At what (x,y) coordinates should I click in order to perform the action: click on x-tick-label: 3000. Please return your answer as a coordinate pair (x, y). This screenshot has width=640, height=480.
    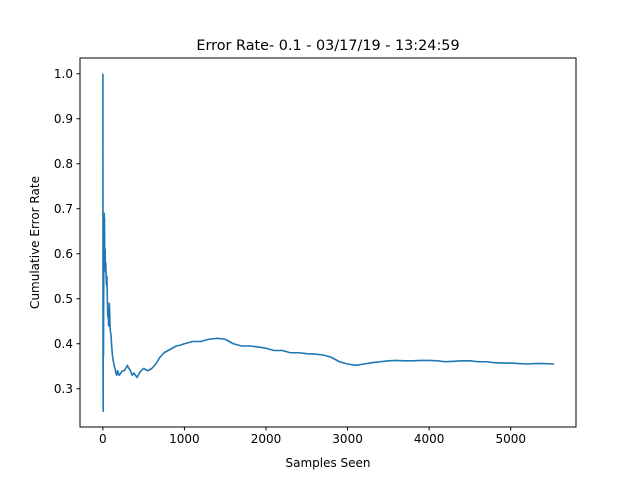
    Looking at the image, I should click on (347, 439).